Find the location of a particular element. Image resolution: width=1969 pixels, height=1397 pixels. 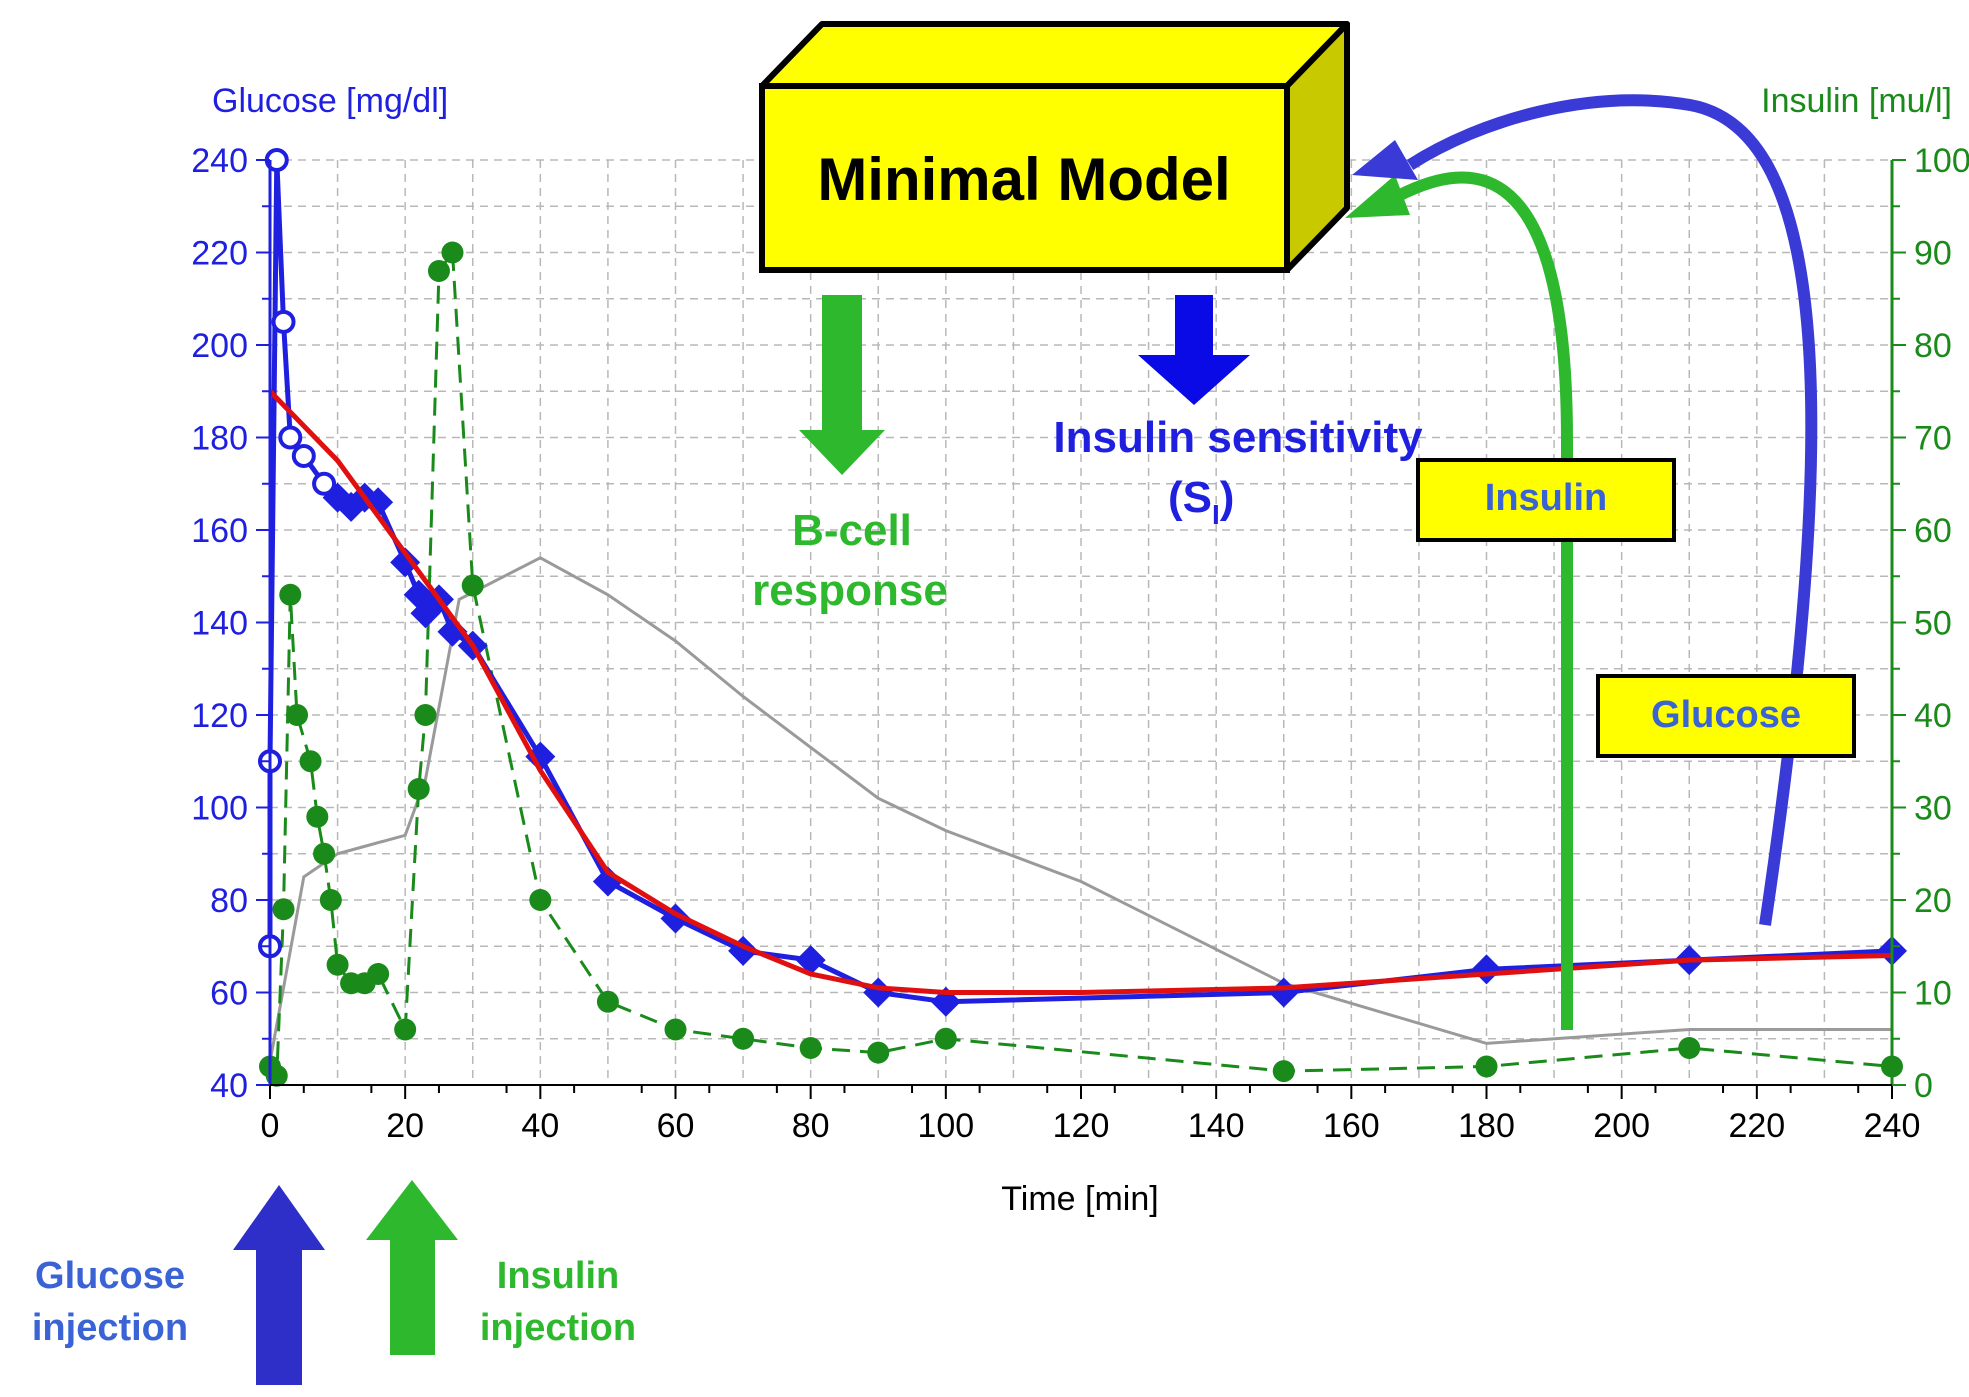

glucose-feedback-arrow is located at coordinates (1612, 510).